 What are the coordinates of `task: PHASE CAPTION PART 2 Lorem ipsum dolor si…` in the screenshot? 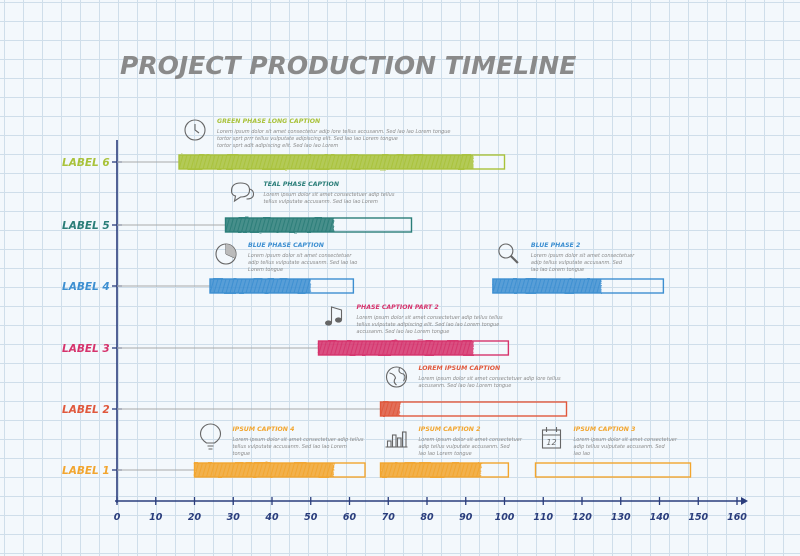 It's located at (313, 330).